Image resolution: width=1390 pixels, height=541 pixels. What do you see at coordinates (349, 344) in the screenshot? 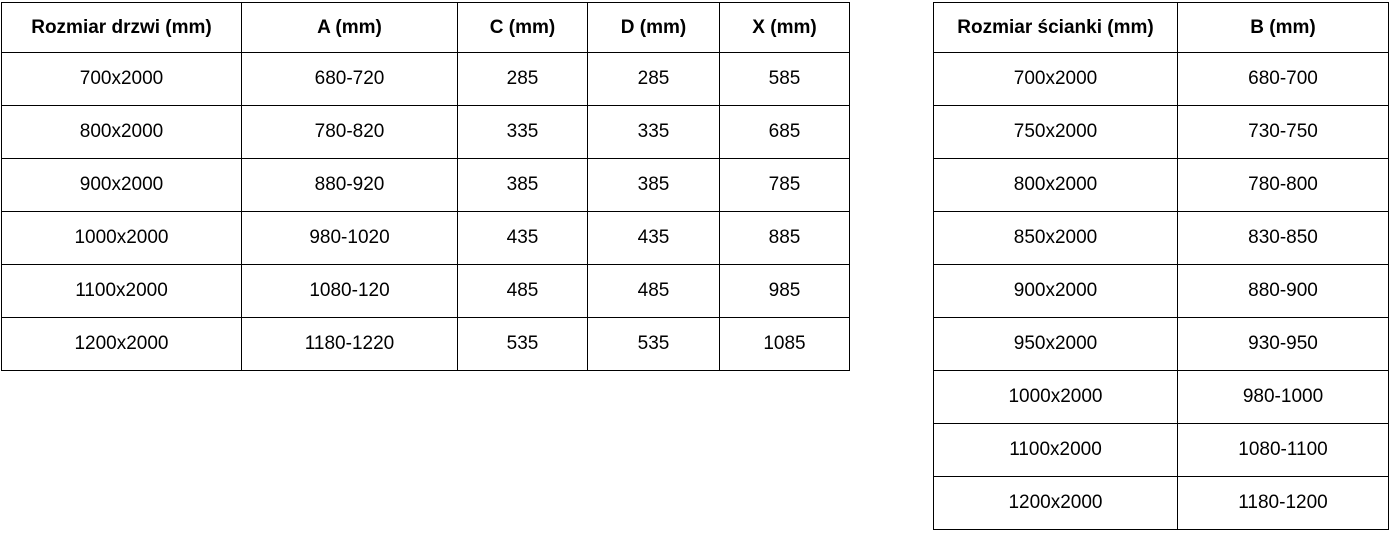
I see `table-cell: 1180-1220` at bounding box center [349, 344].